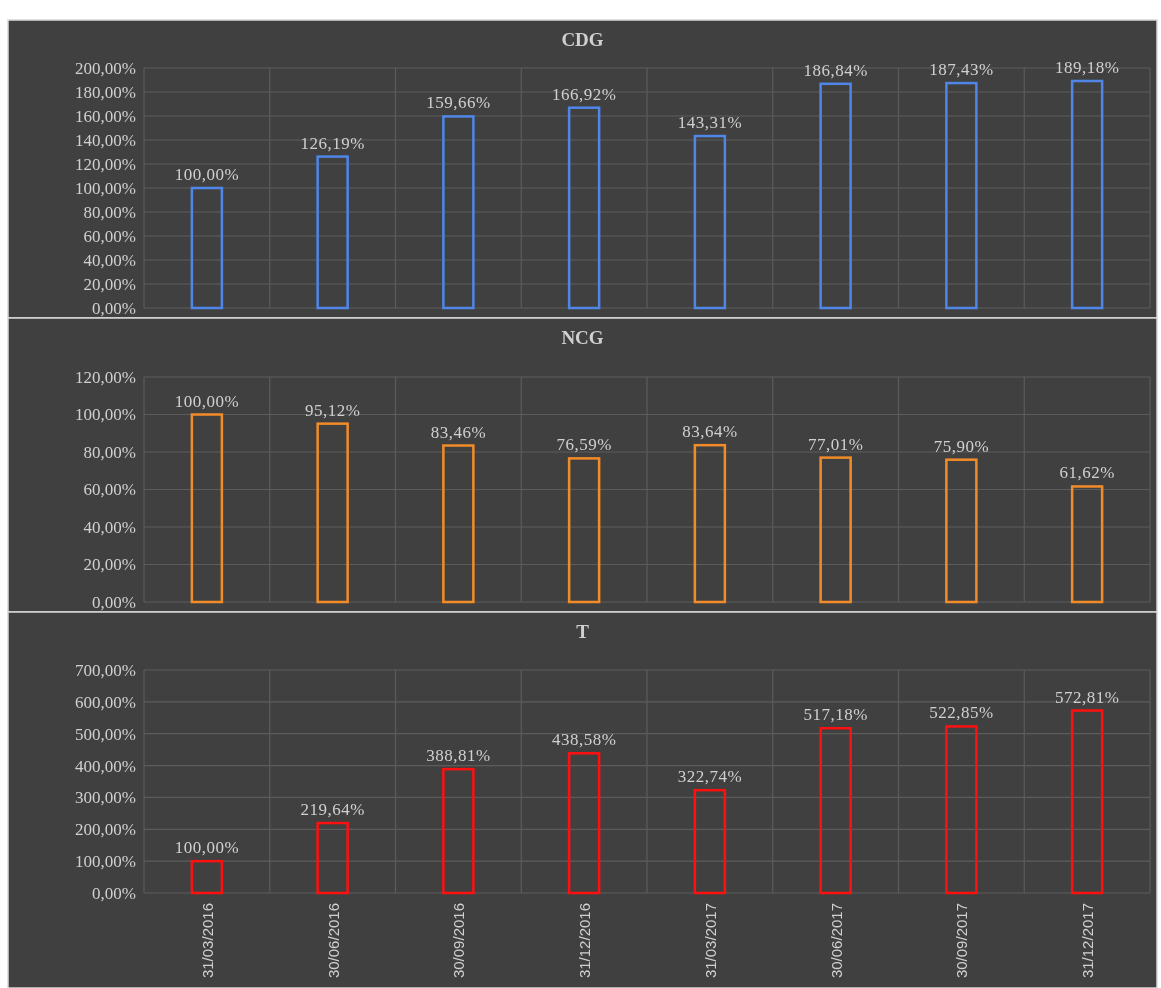 This screenshot has width=1161, height=988. Describe the element at coordinates (332, 810) in the screenshot. I see `data-label: 219,64%` at that location.